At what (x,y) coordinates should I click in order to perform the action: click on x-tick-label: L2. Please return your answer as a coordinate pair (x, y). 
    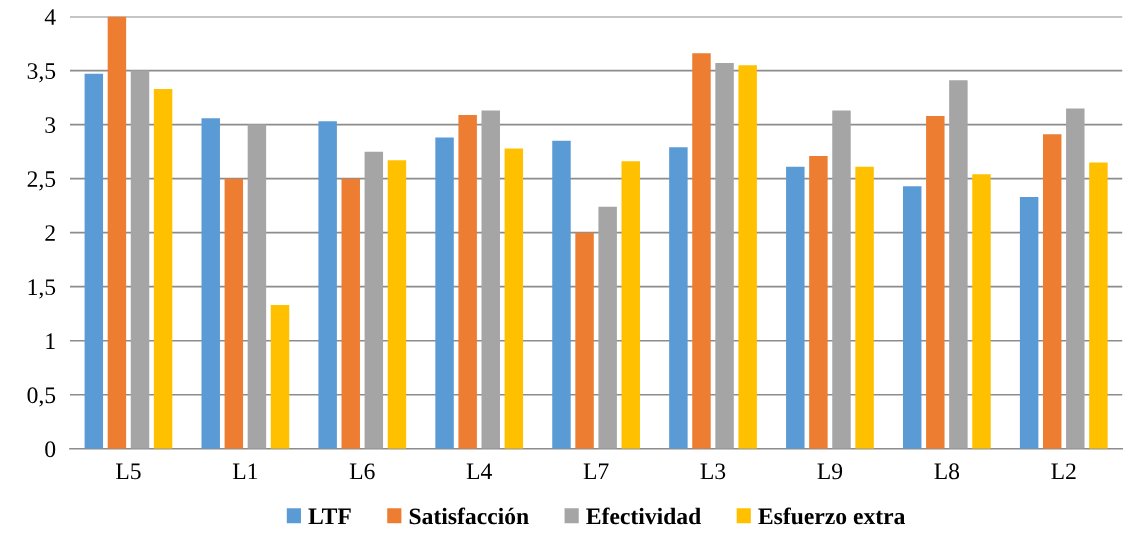
    Looking at the image, I should click on (1063, 471).